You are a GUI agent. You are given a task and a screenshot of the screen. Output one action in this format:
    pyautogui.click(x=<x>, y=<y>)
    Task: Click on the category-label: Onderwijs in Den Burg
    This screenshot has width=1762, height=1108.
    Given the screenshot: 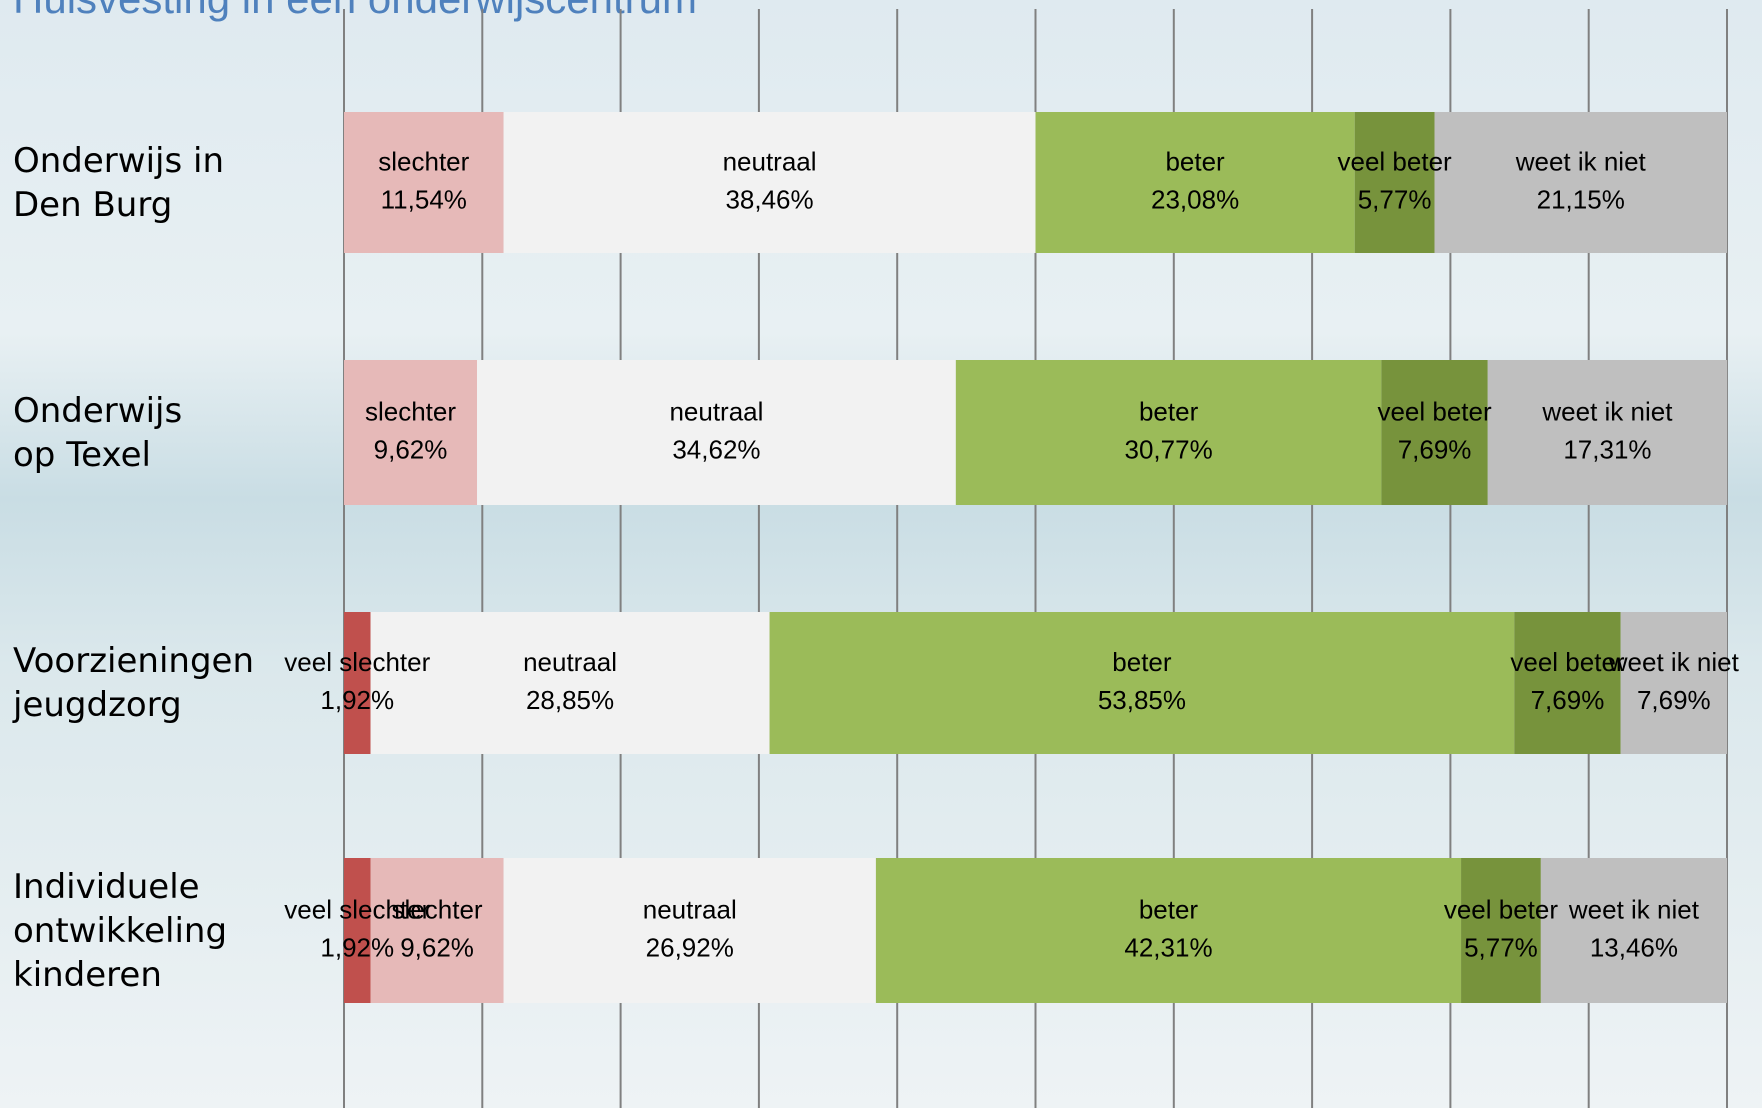 What is the action you would take?
    pyautogui.click(x=119, y=182)
    